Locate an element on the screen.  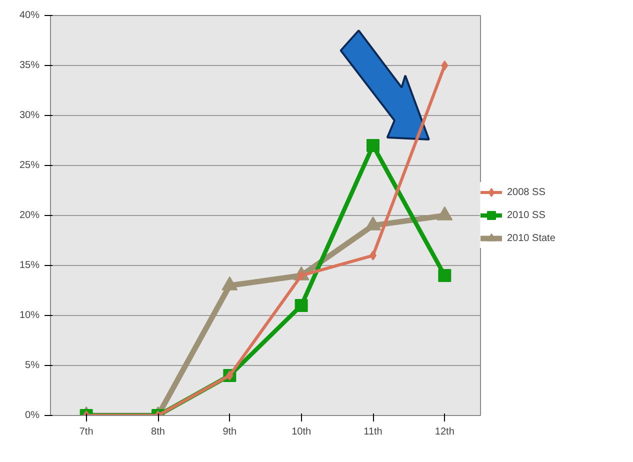
y-tick-label: 40% is located at coordinates (29, 15).